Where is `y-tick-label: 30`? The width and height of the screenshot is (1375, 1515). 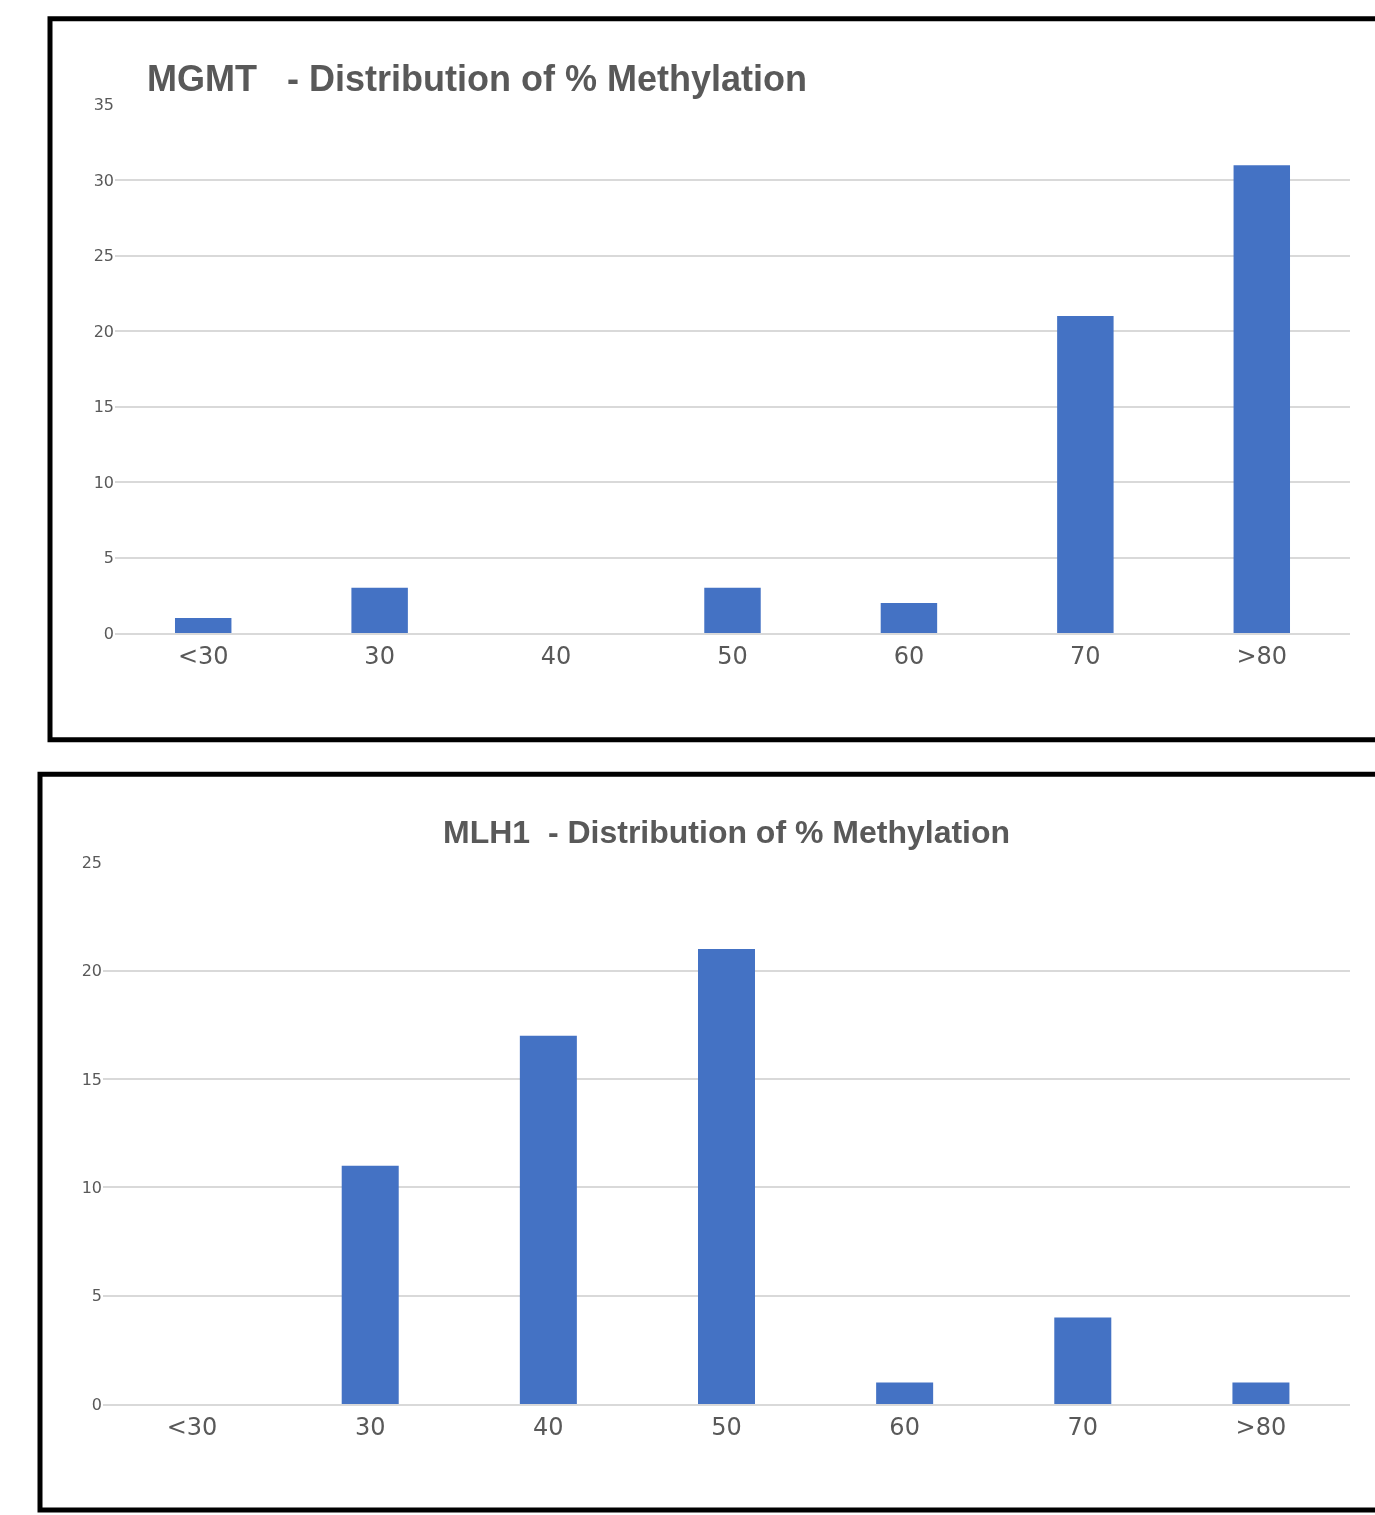 y-tick-label: 30 is located at coordinates (103, 180).